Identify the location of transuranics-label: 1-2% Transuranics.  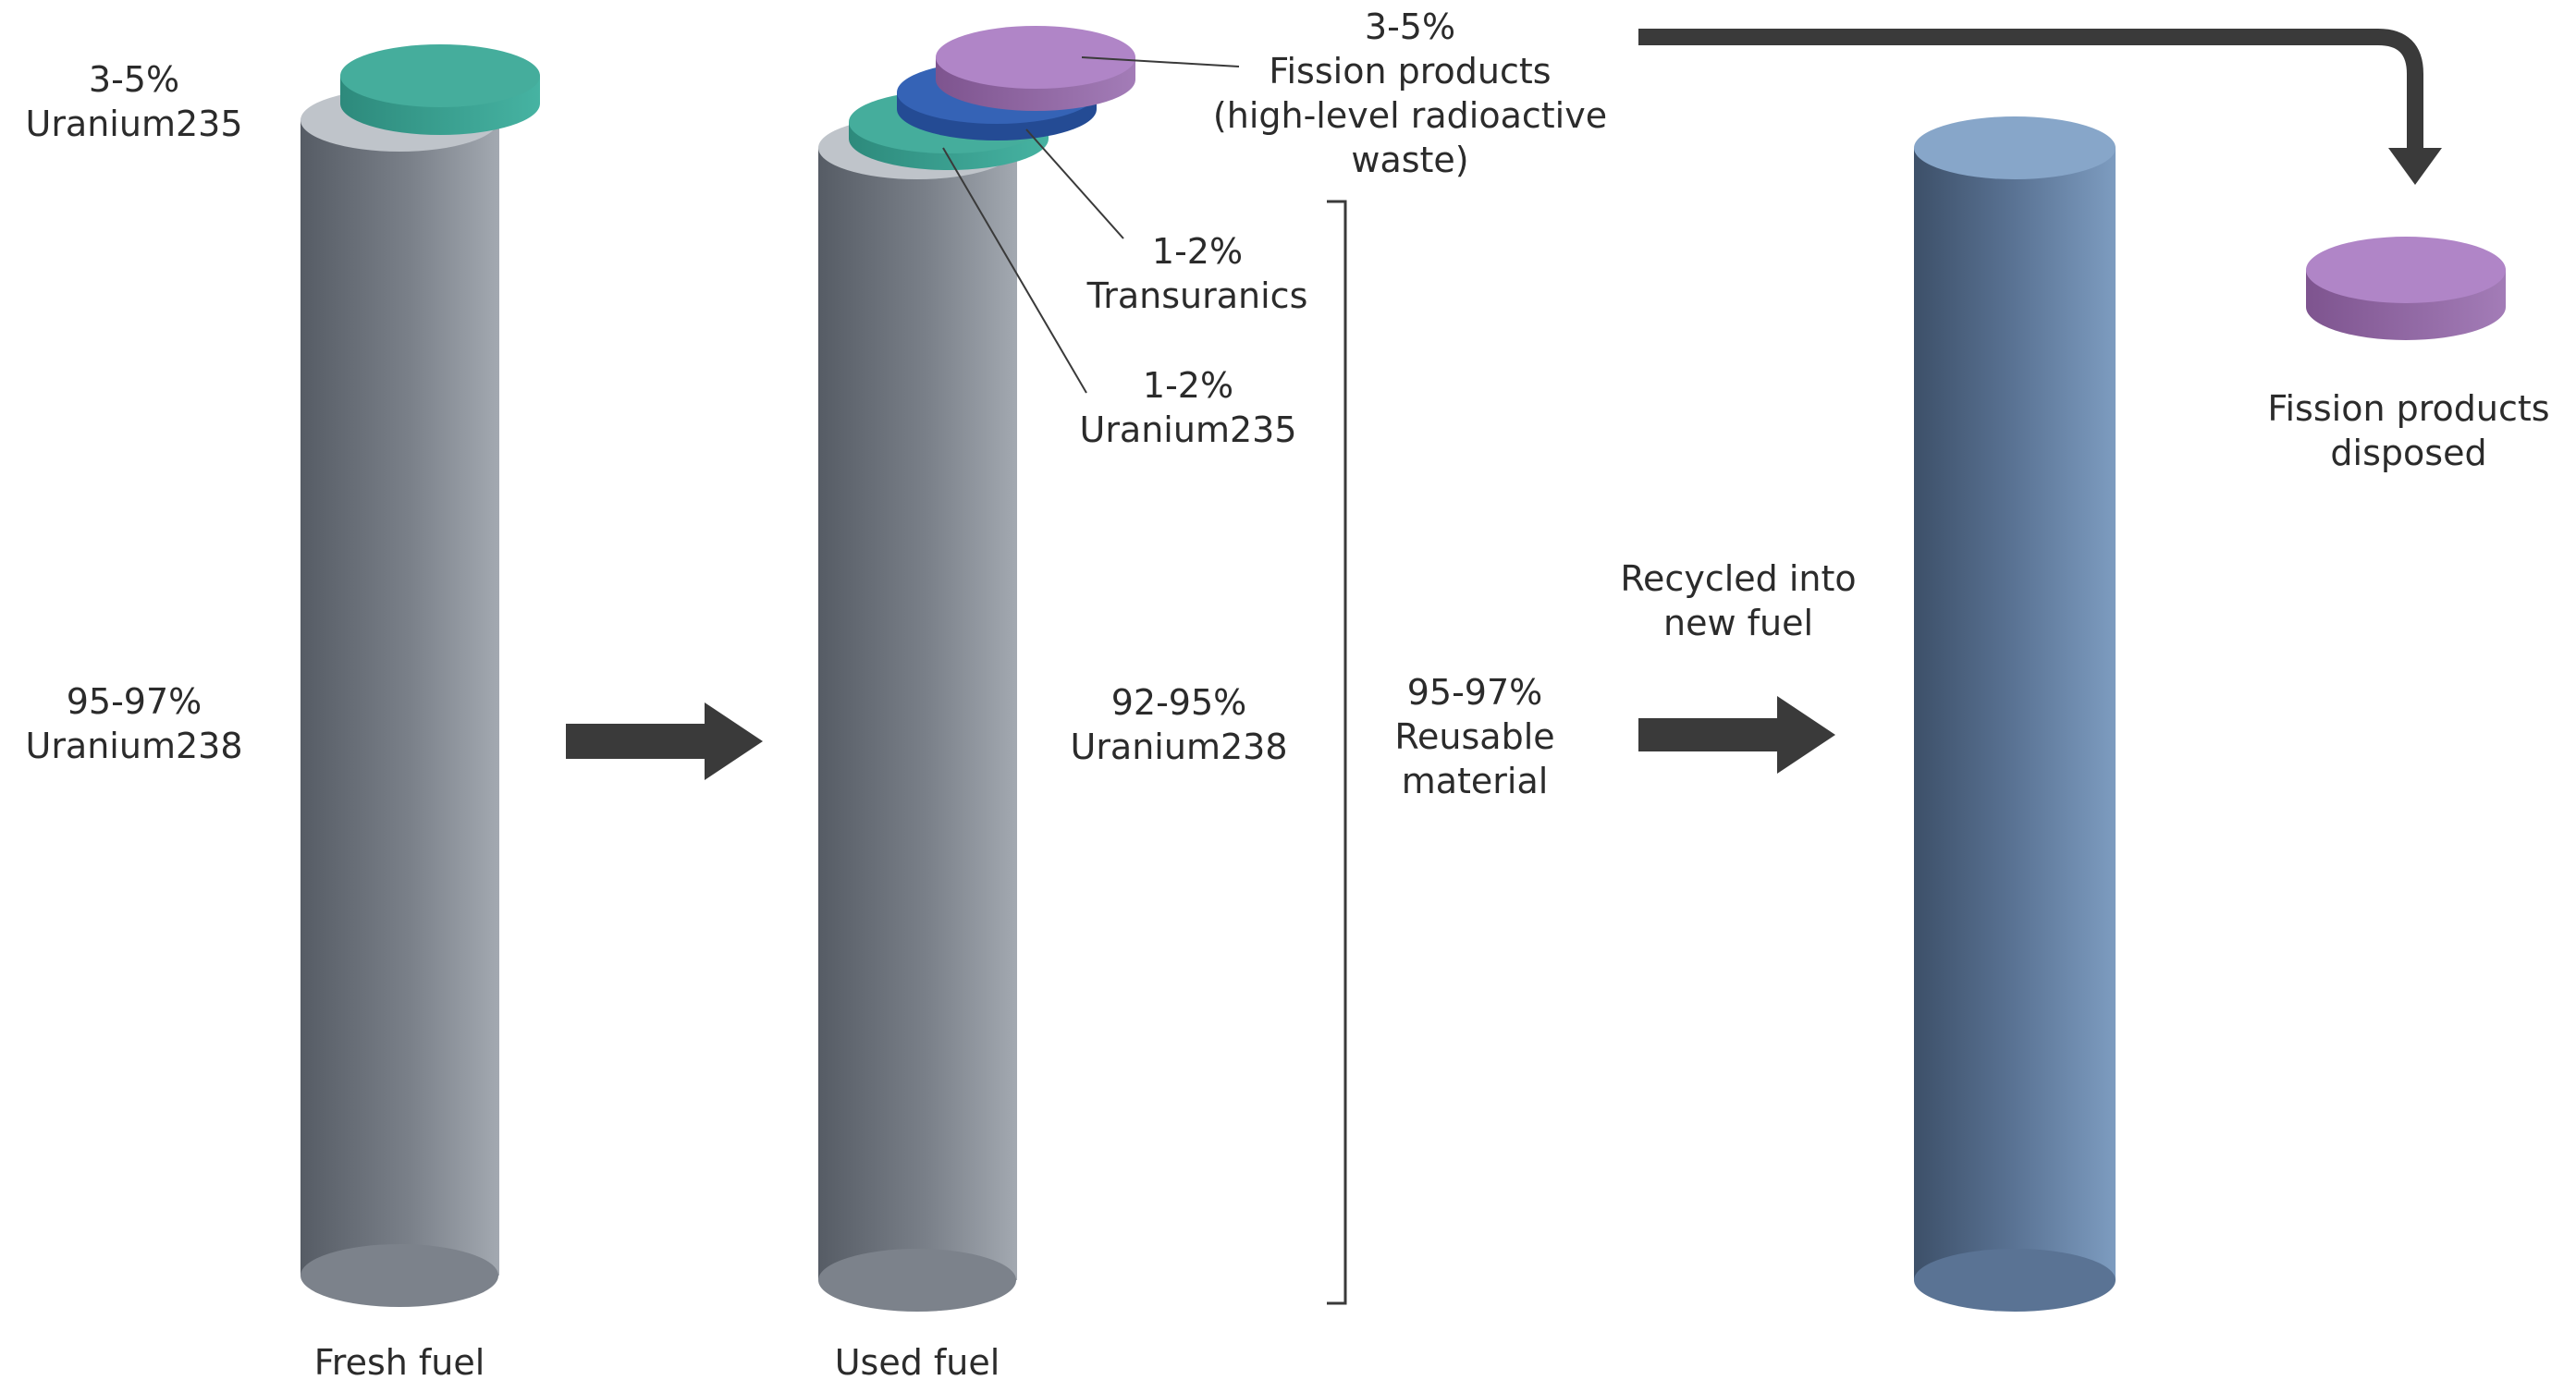
(1197, 273).